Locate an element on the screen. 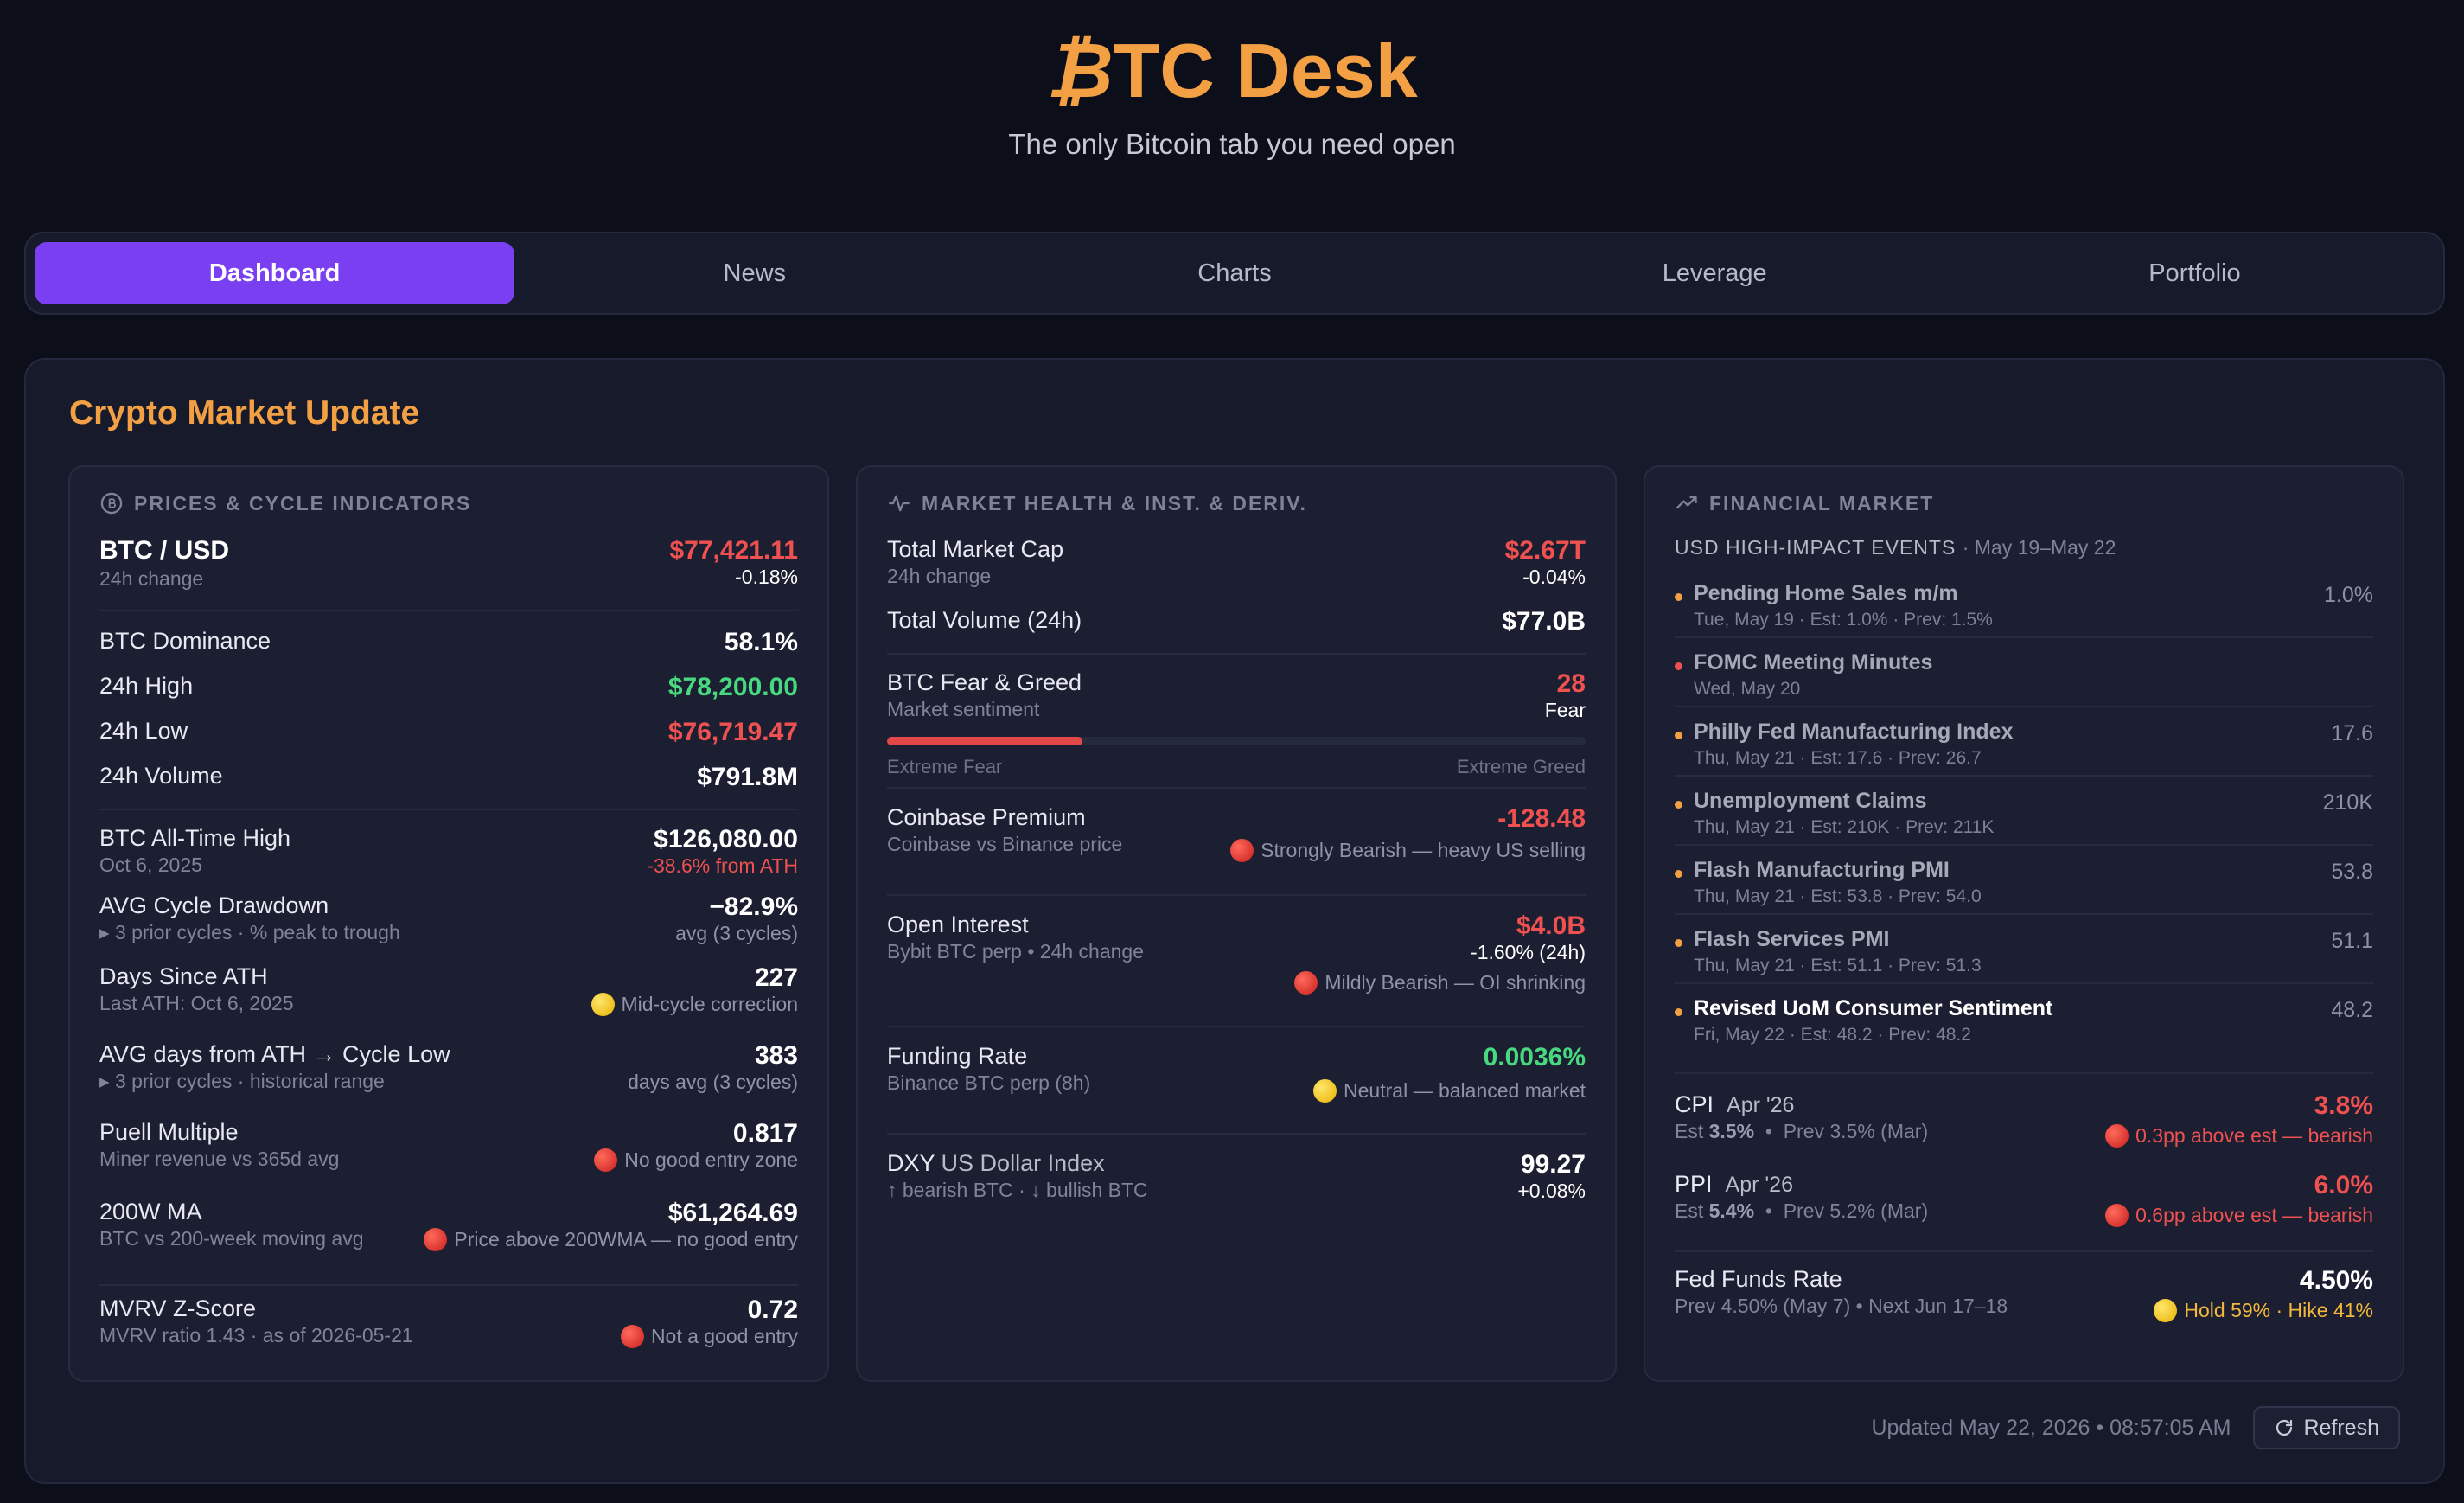  fear-greed-value: 28 is located at coordinates (1571, 683).